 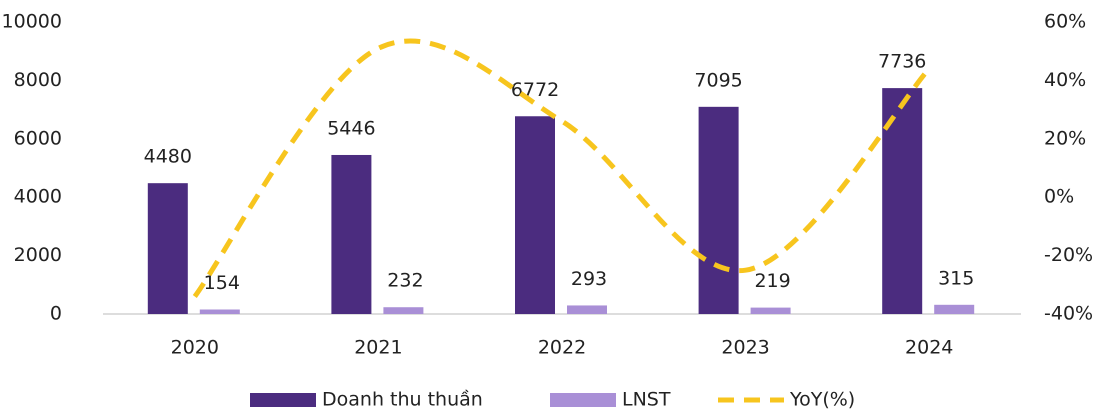 I want to click on data-label: 4480, so click(x=168, y=157).